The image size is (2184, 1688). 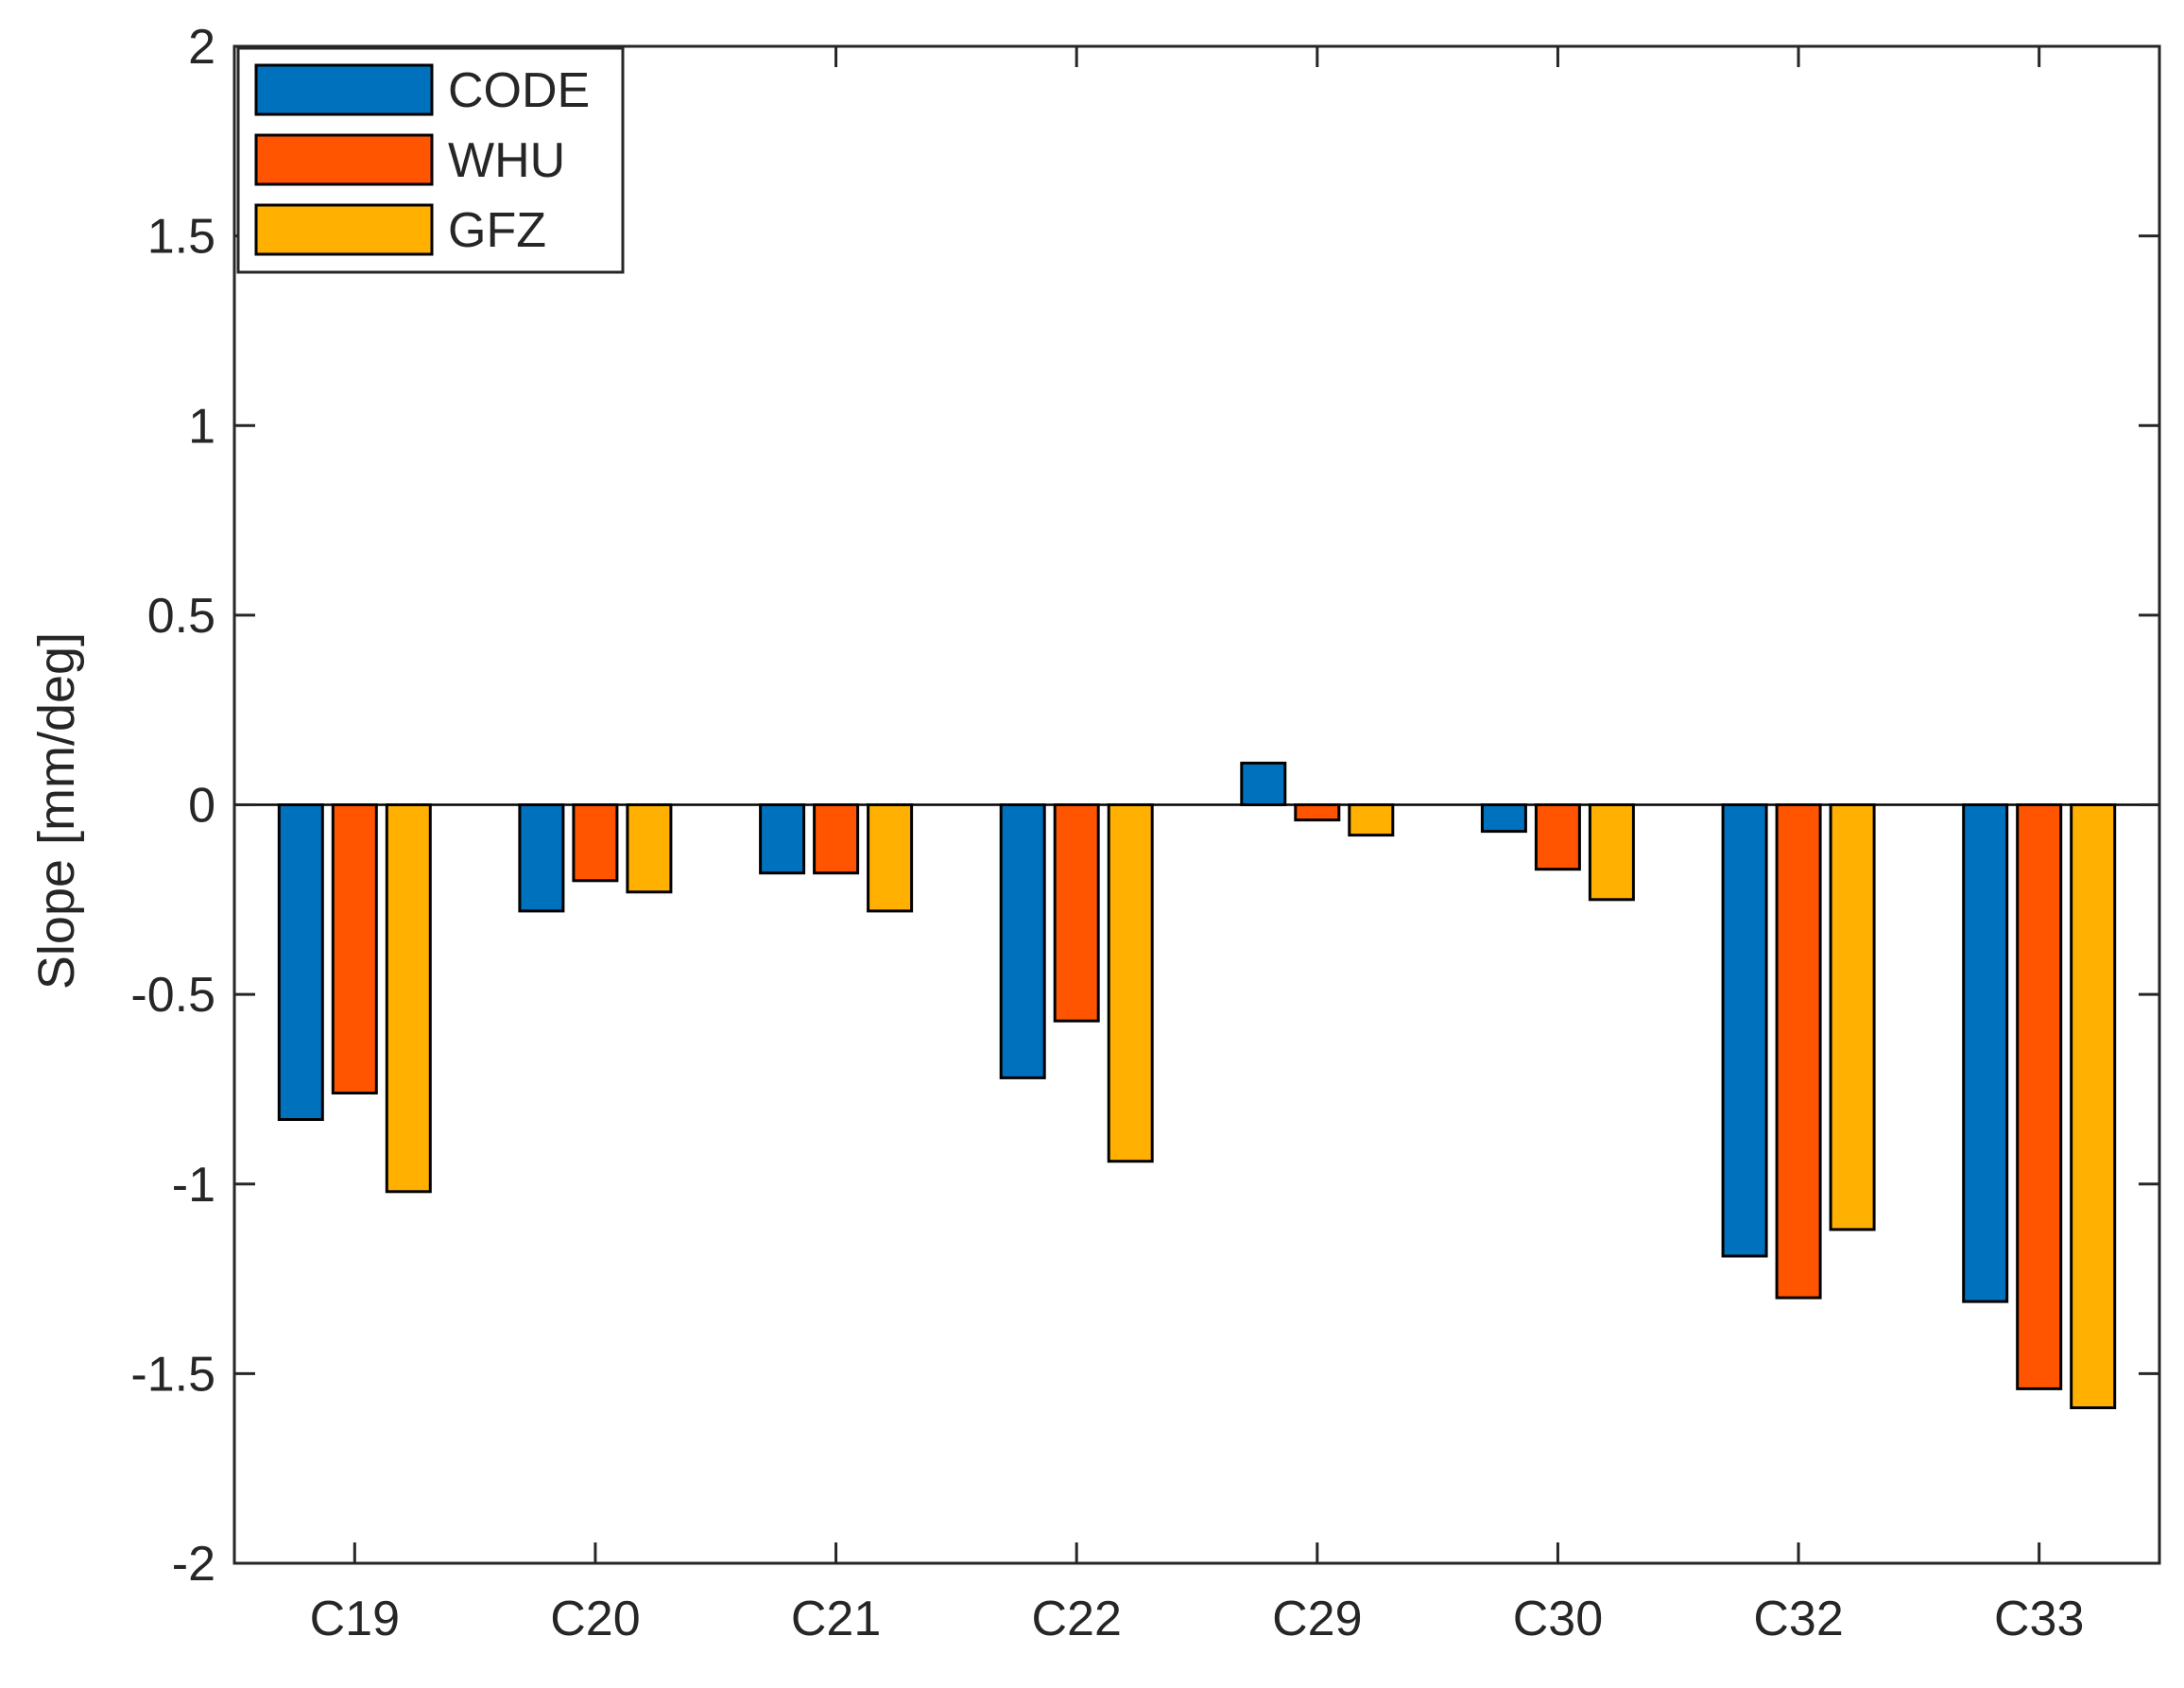 I want to click on bar-code-c33, so click(x=1986, y=1053).